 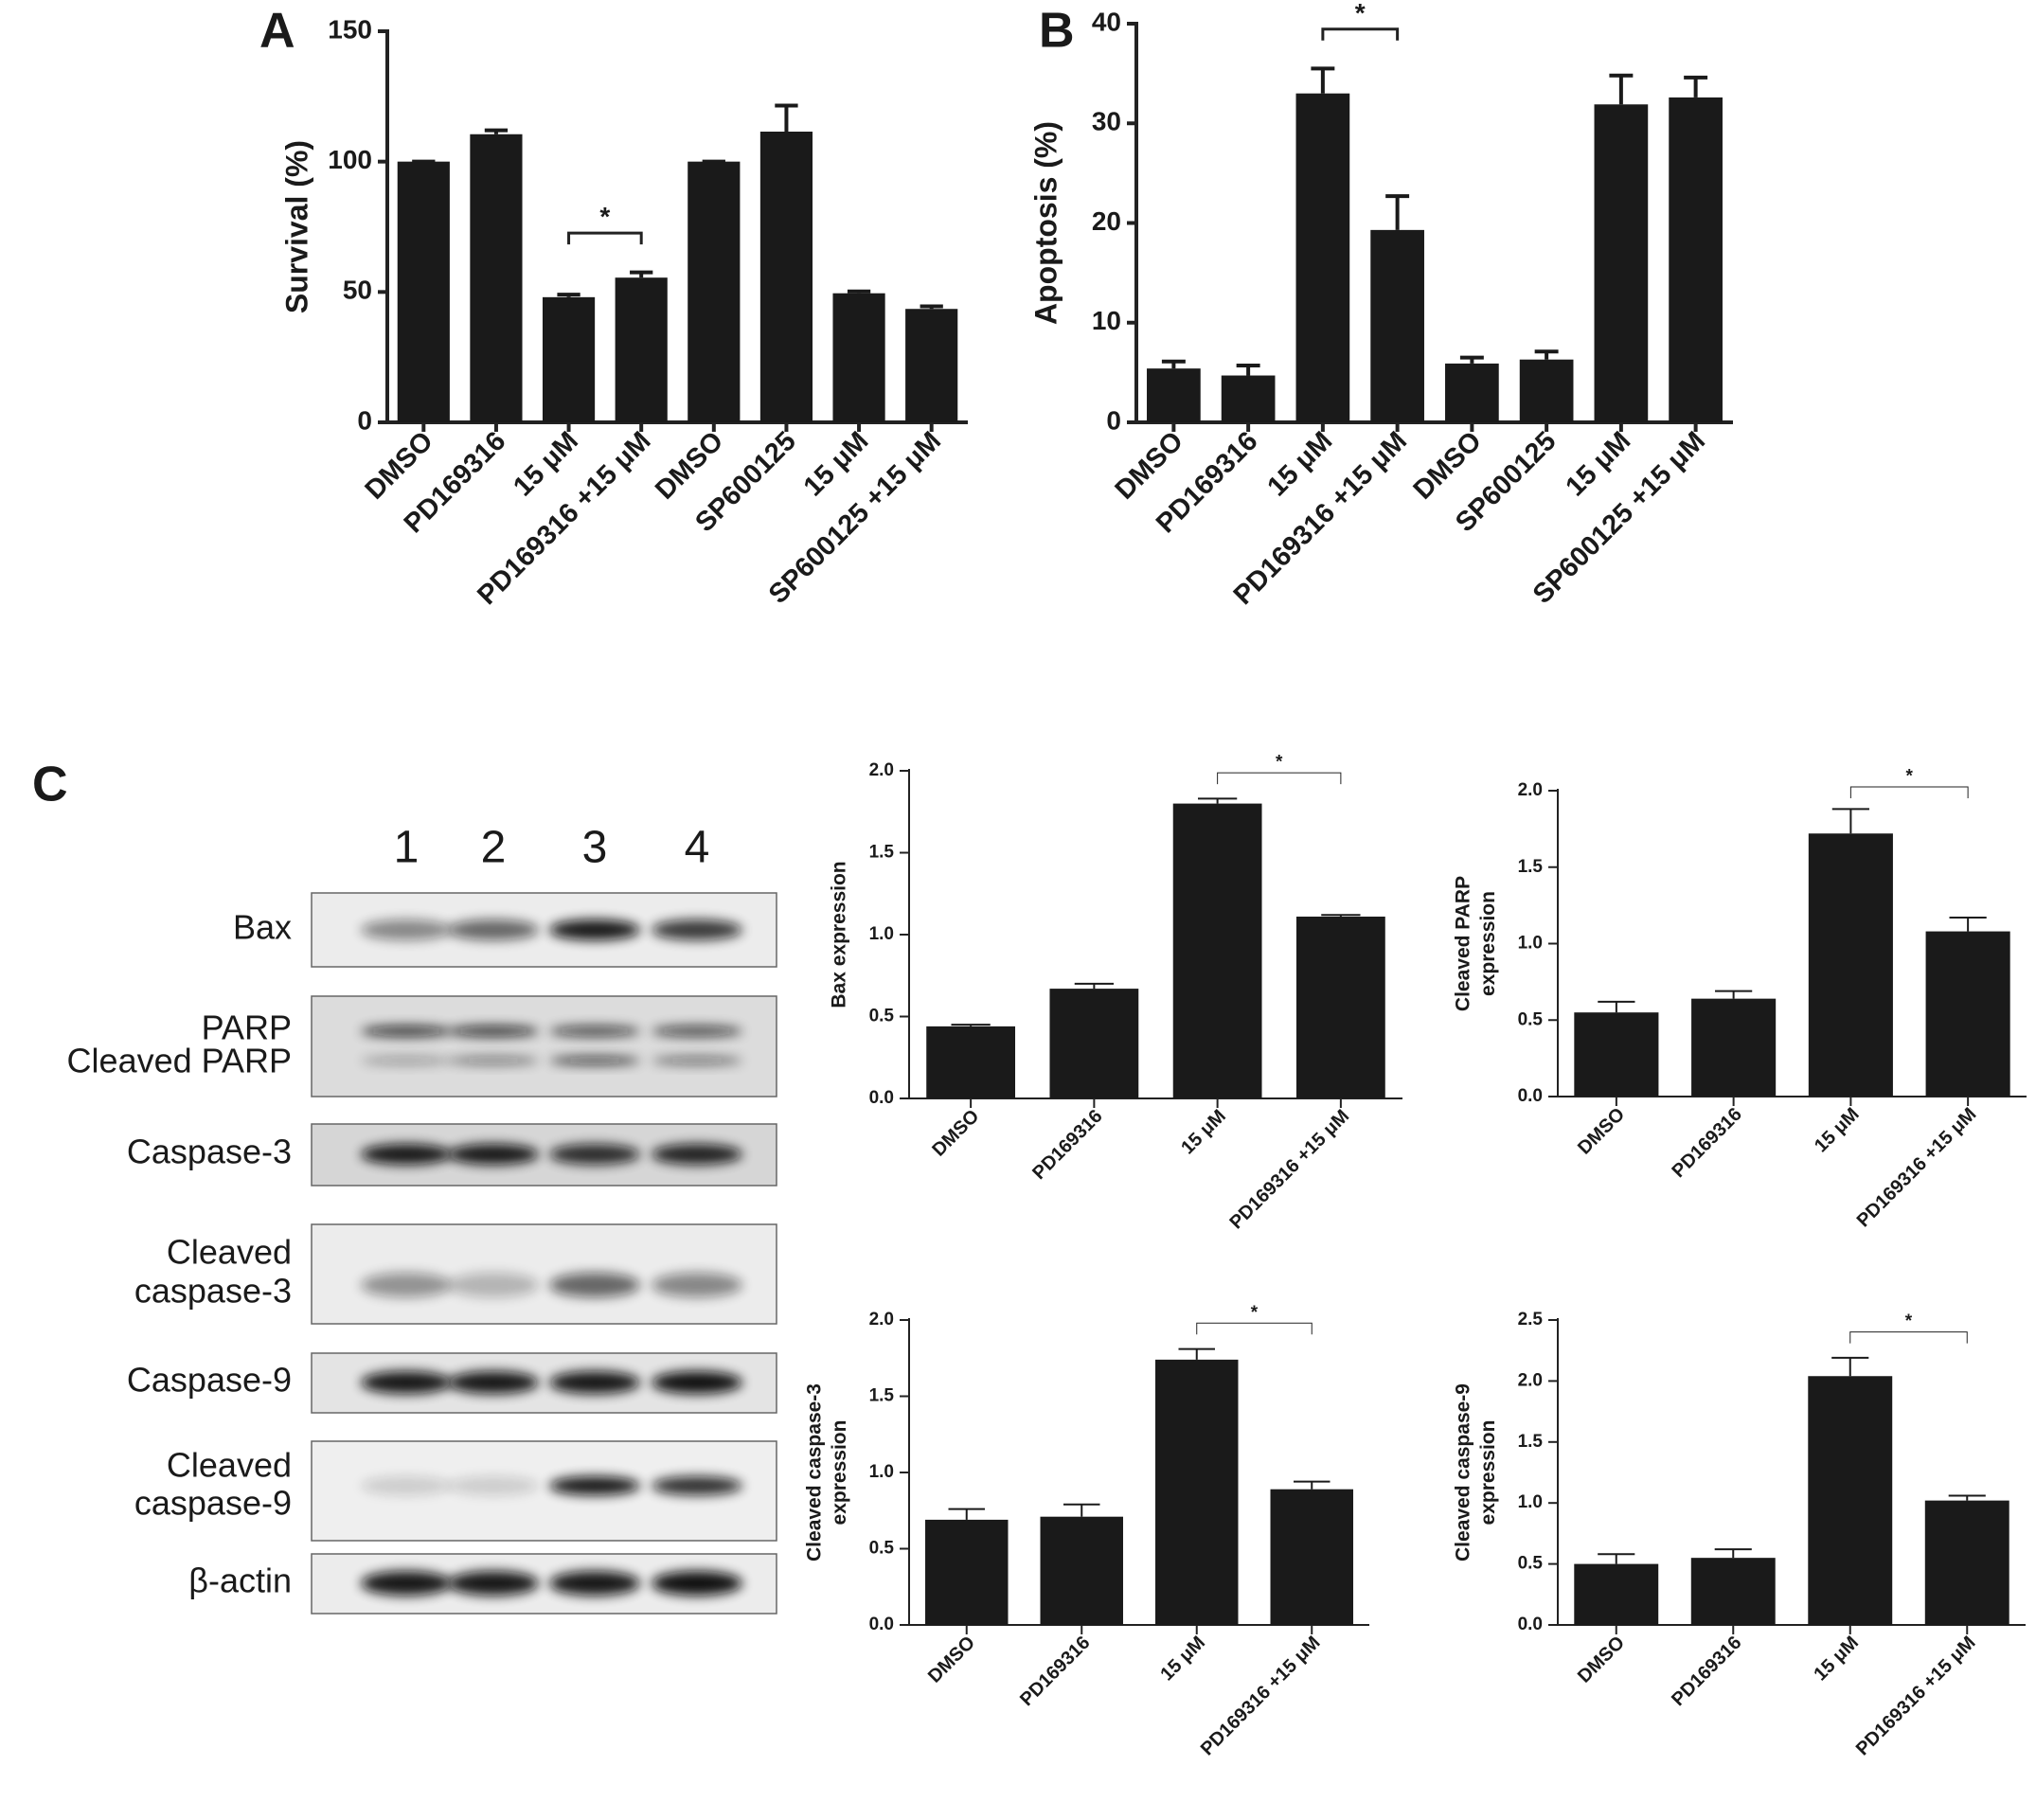 What do you see at coordinates (240, 1580) in the screenshot?
I see `blot-label: β-actin` at bounding box center [240, 1580].